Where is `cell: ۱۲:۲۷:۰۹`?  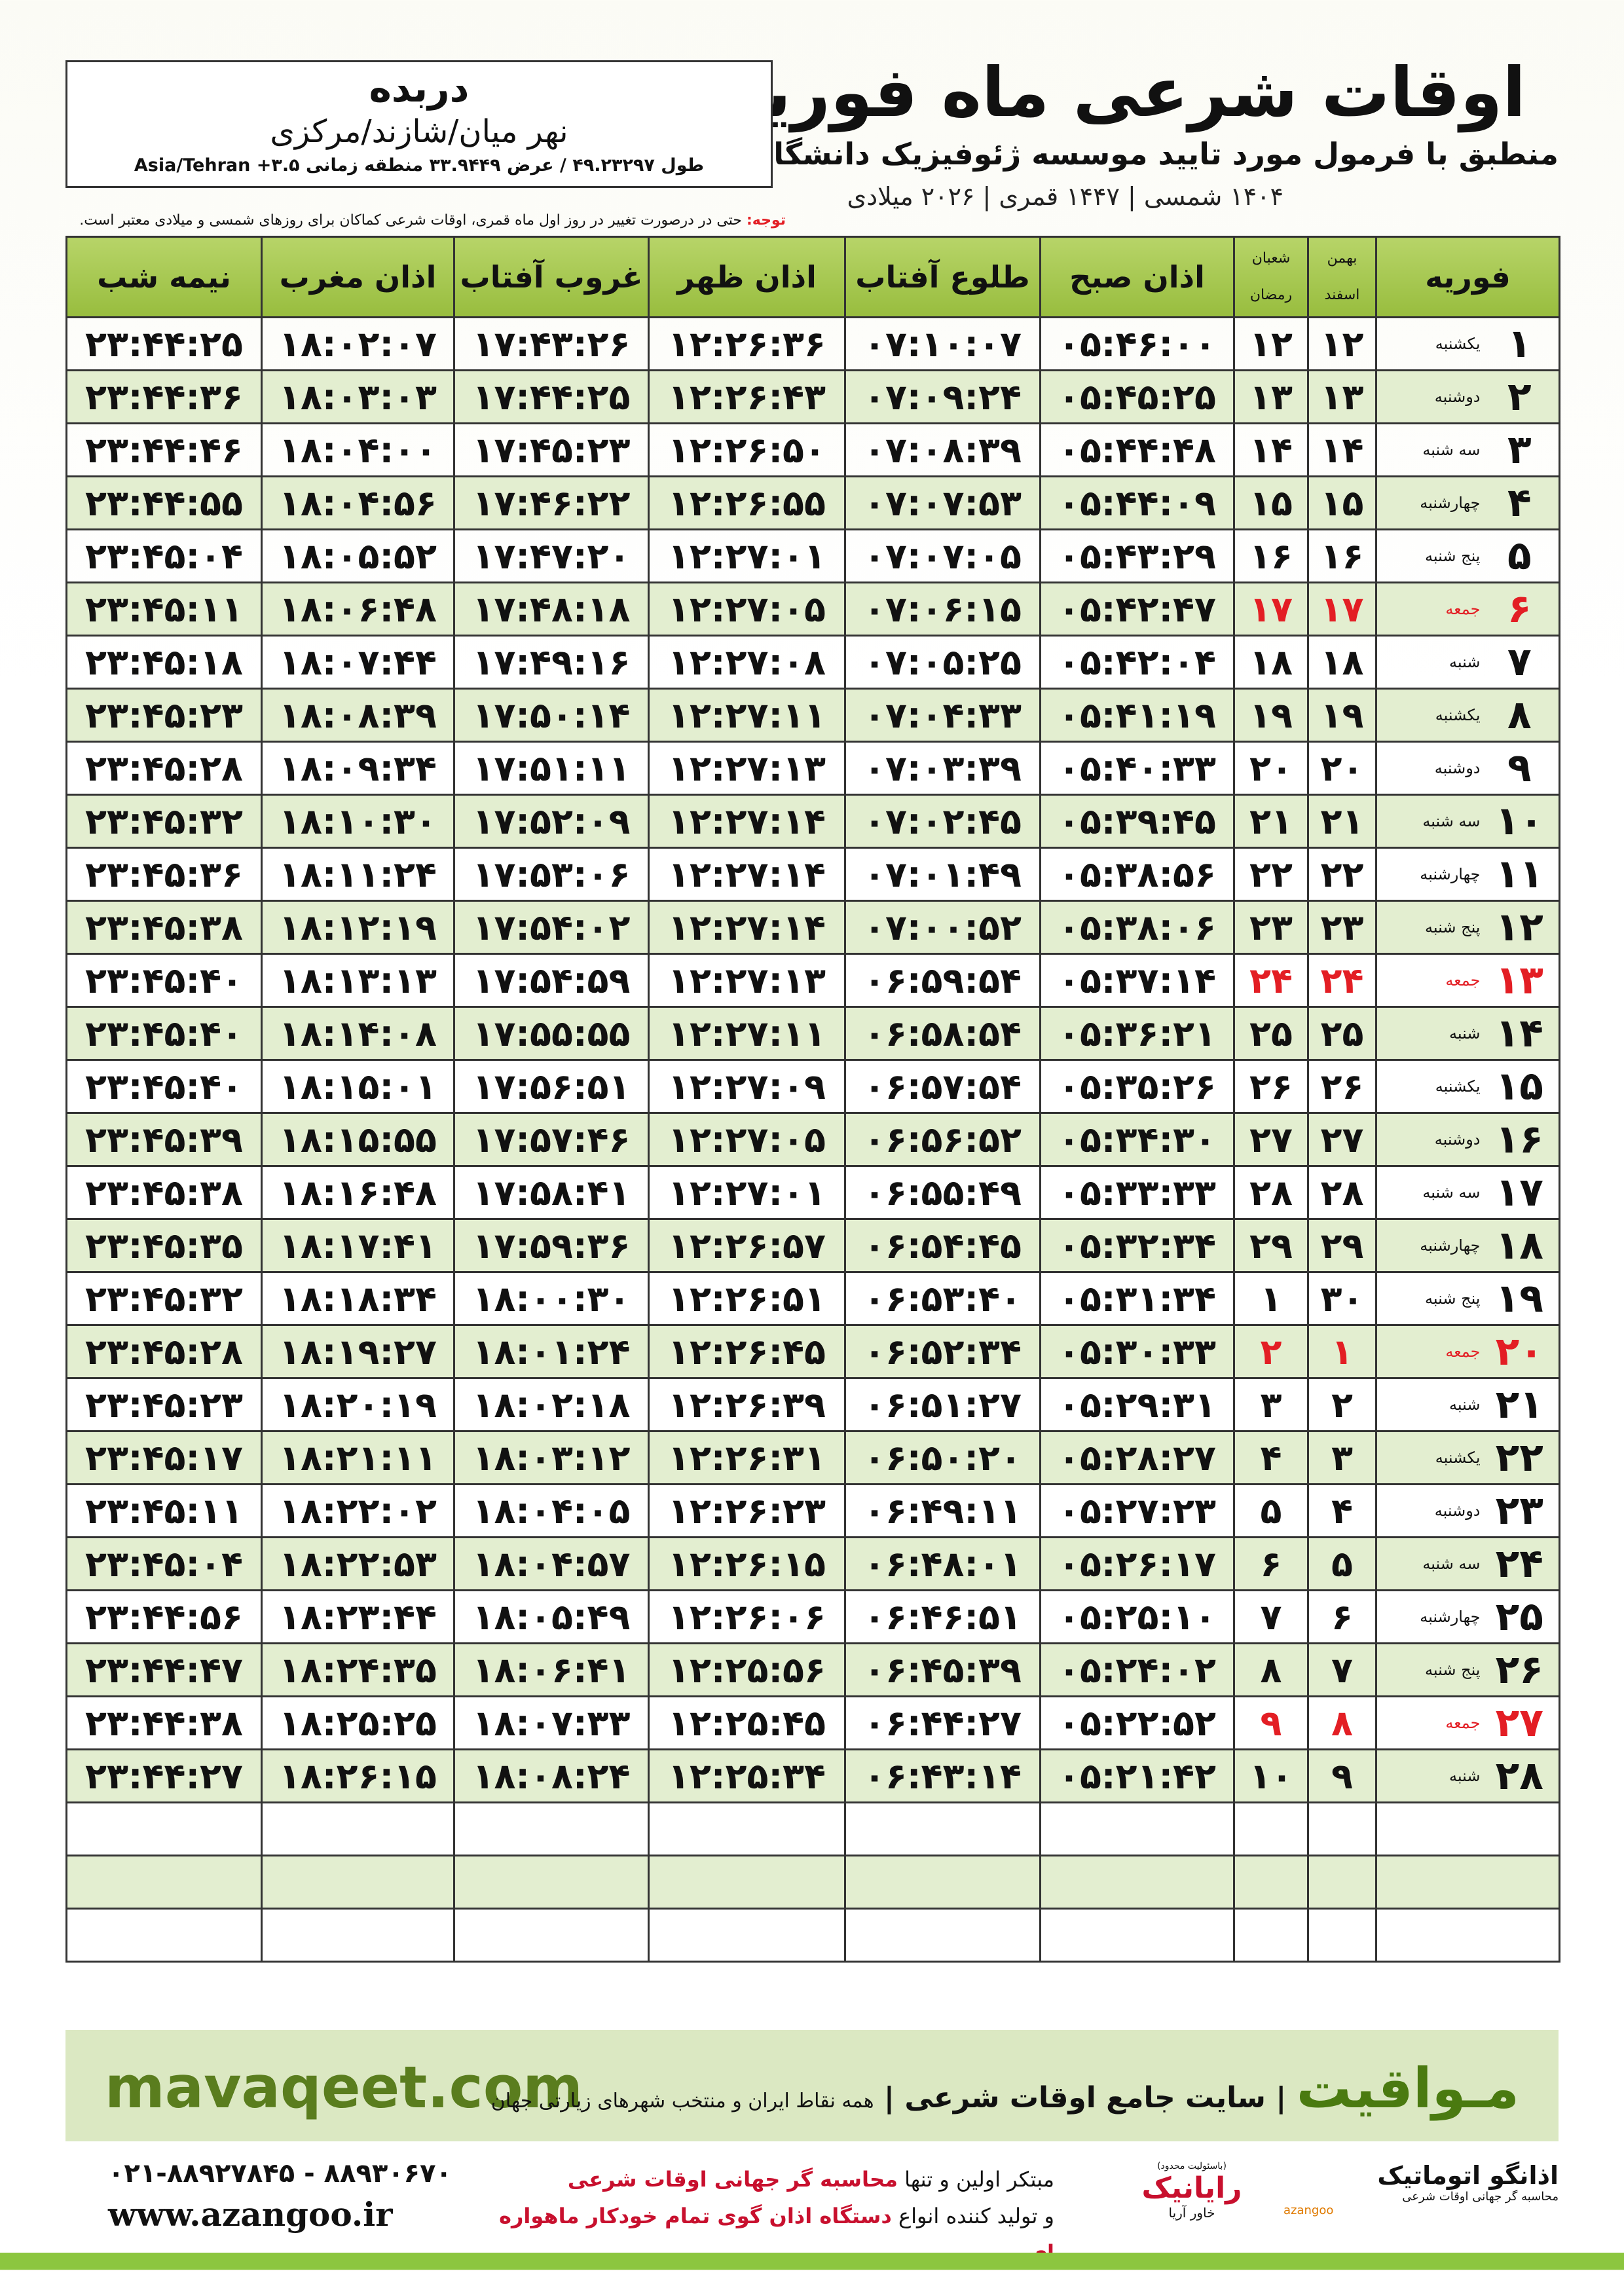
cell: ۱۲:۲۷:۰۹ is located at coordinates (747, 1086).